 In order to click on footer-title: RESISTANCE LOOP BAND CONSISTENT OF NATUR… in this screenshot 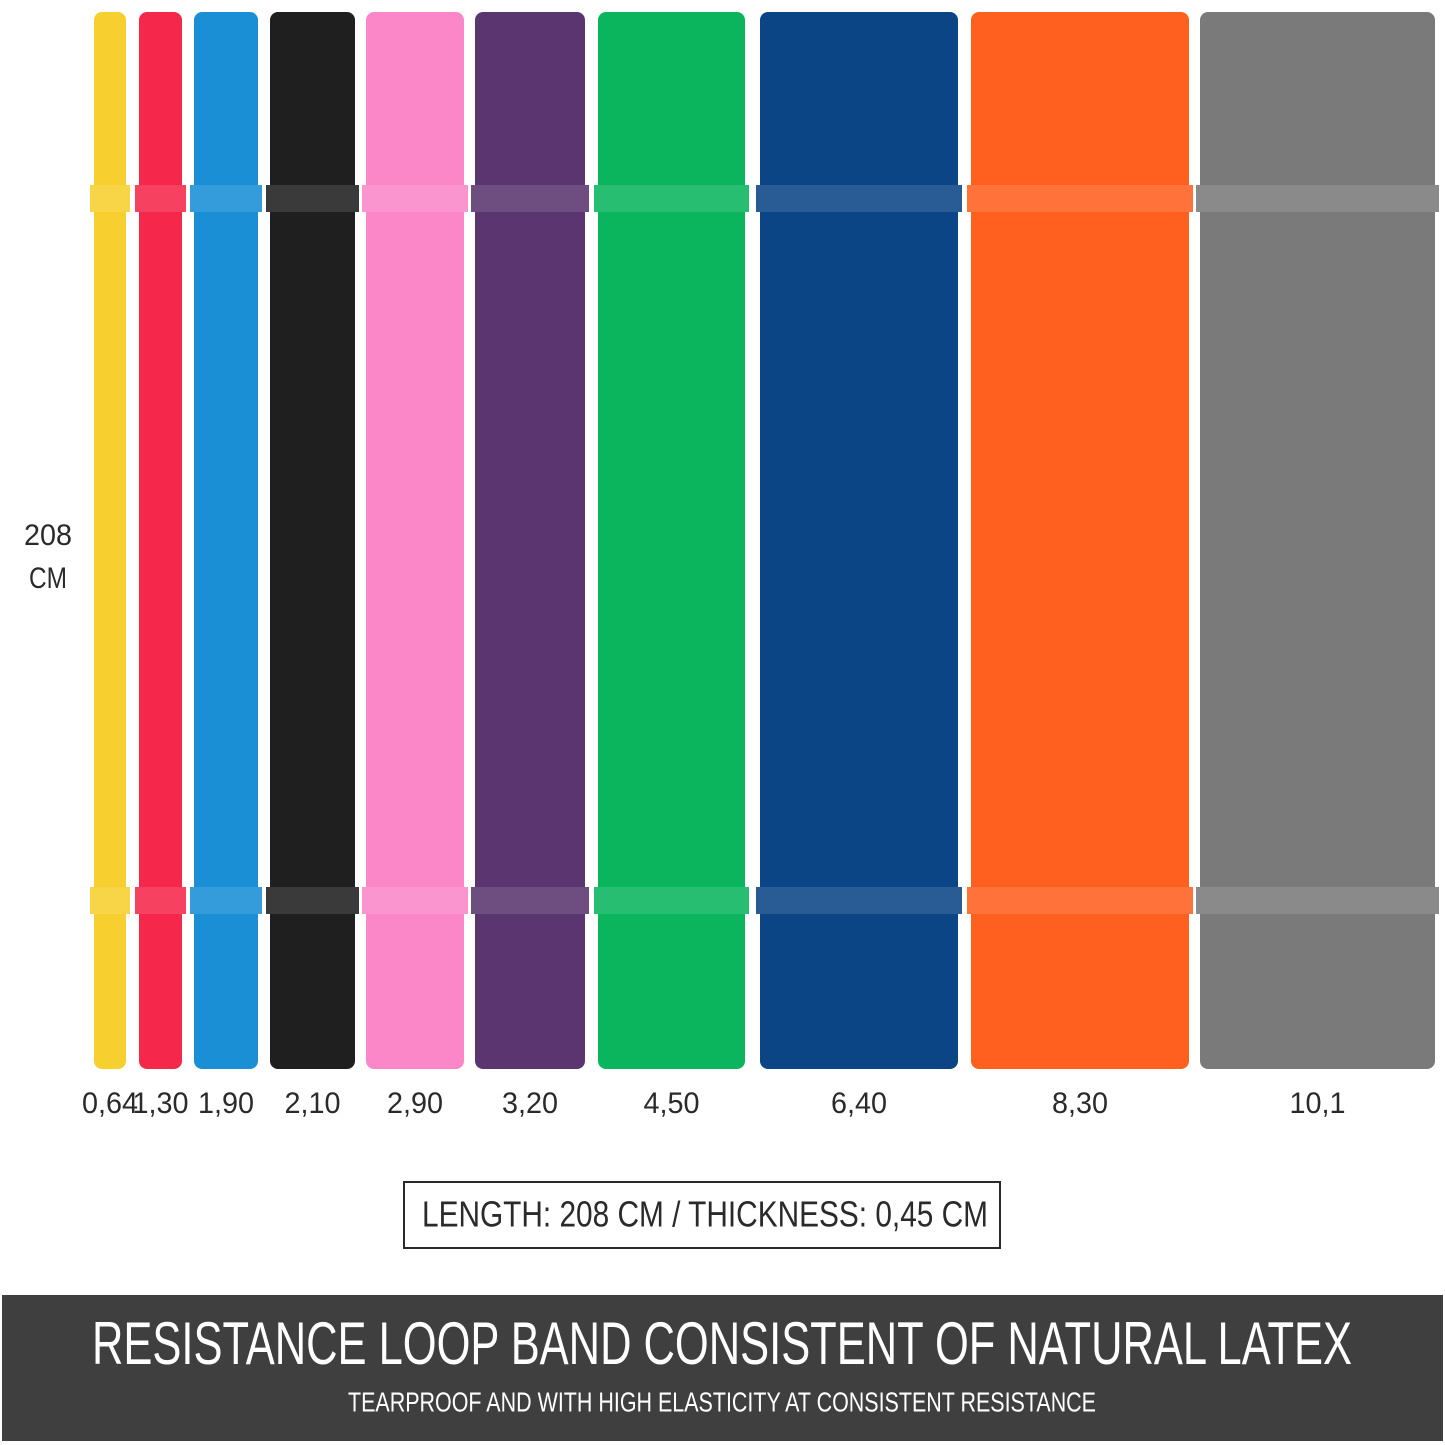, I will do `click(722, 1343)`.